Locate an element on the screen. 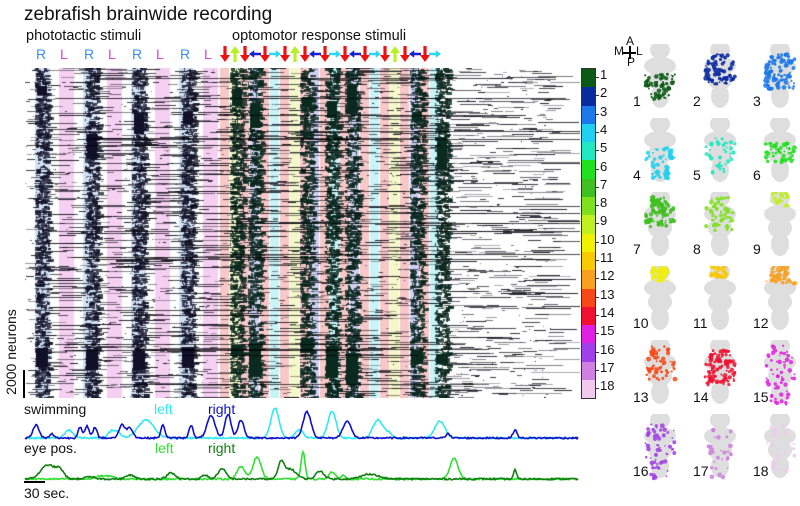 This screenshot has height=506, width=800. colorbar-label-14: 14 is located at coordinates (607, 312).